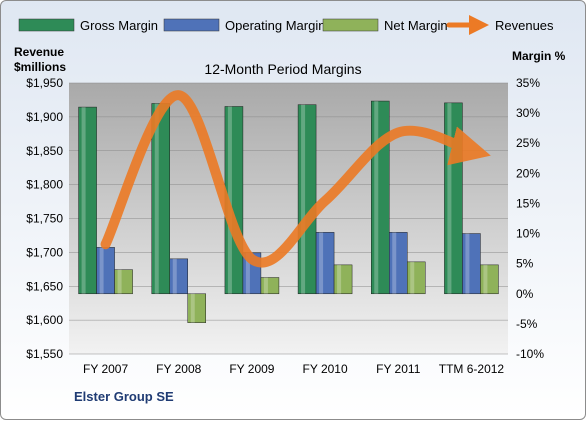 The width and height of the screenshot is (588, 422). What do you see at coordinates (525, 294) in the screenshot?
I see `right-tick-label: 0%` at bounding box center [525, 294].